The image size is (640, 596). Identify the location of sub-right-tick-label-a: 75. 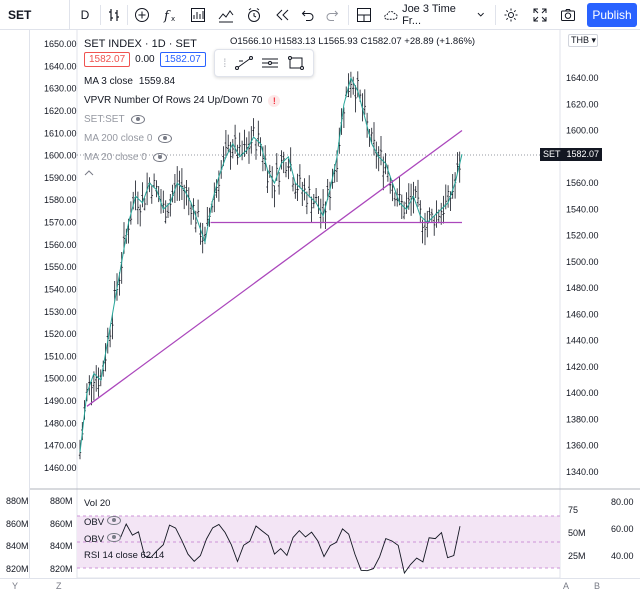
(573, 510).